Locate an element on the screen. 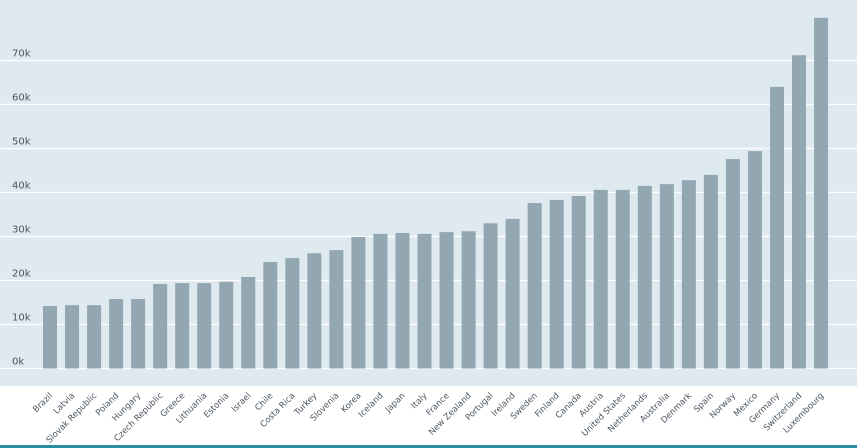  y-tick-label: 30k is located at coordinates (21, 230).